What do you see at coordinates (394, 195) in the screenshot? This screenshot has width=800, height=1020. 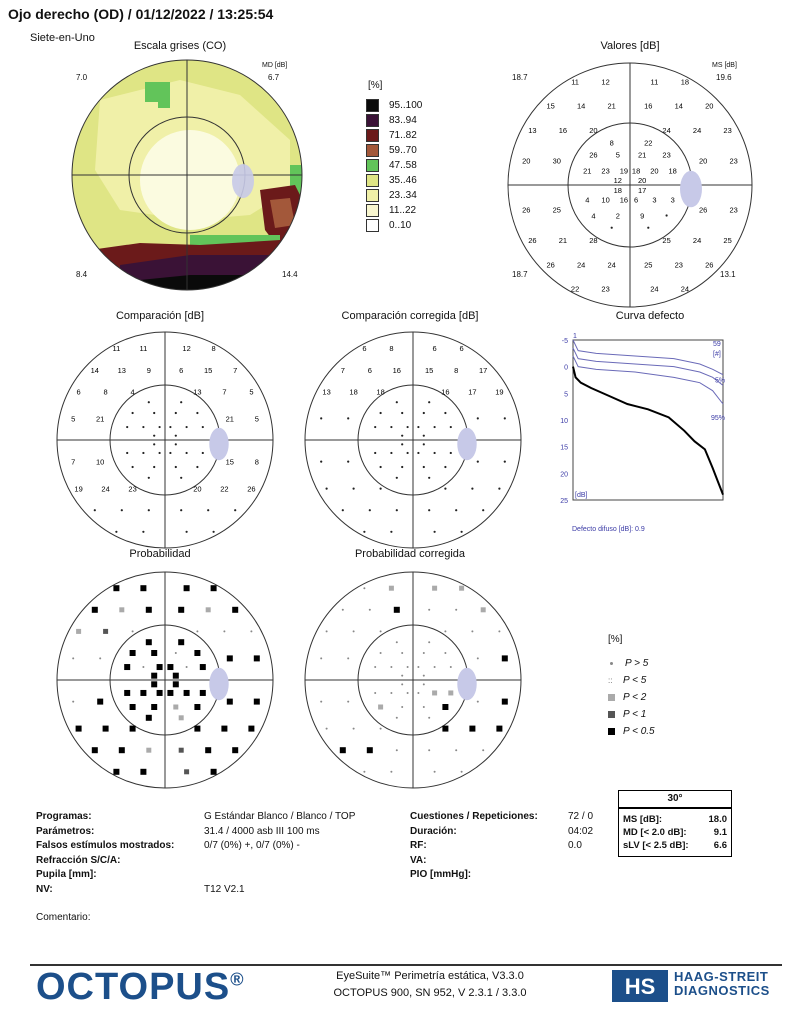 I see `scale-legend-item: 23..34` at bounding box center [394, 195].